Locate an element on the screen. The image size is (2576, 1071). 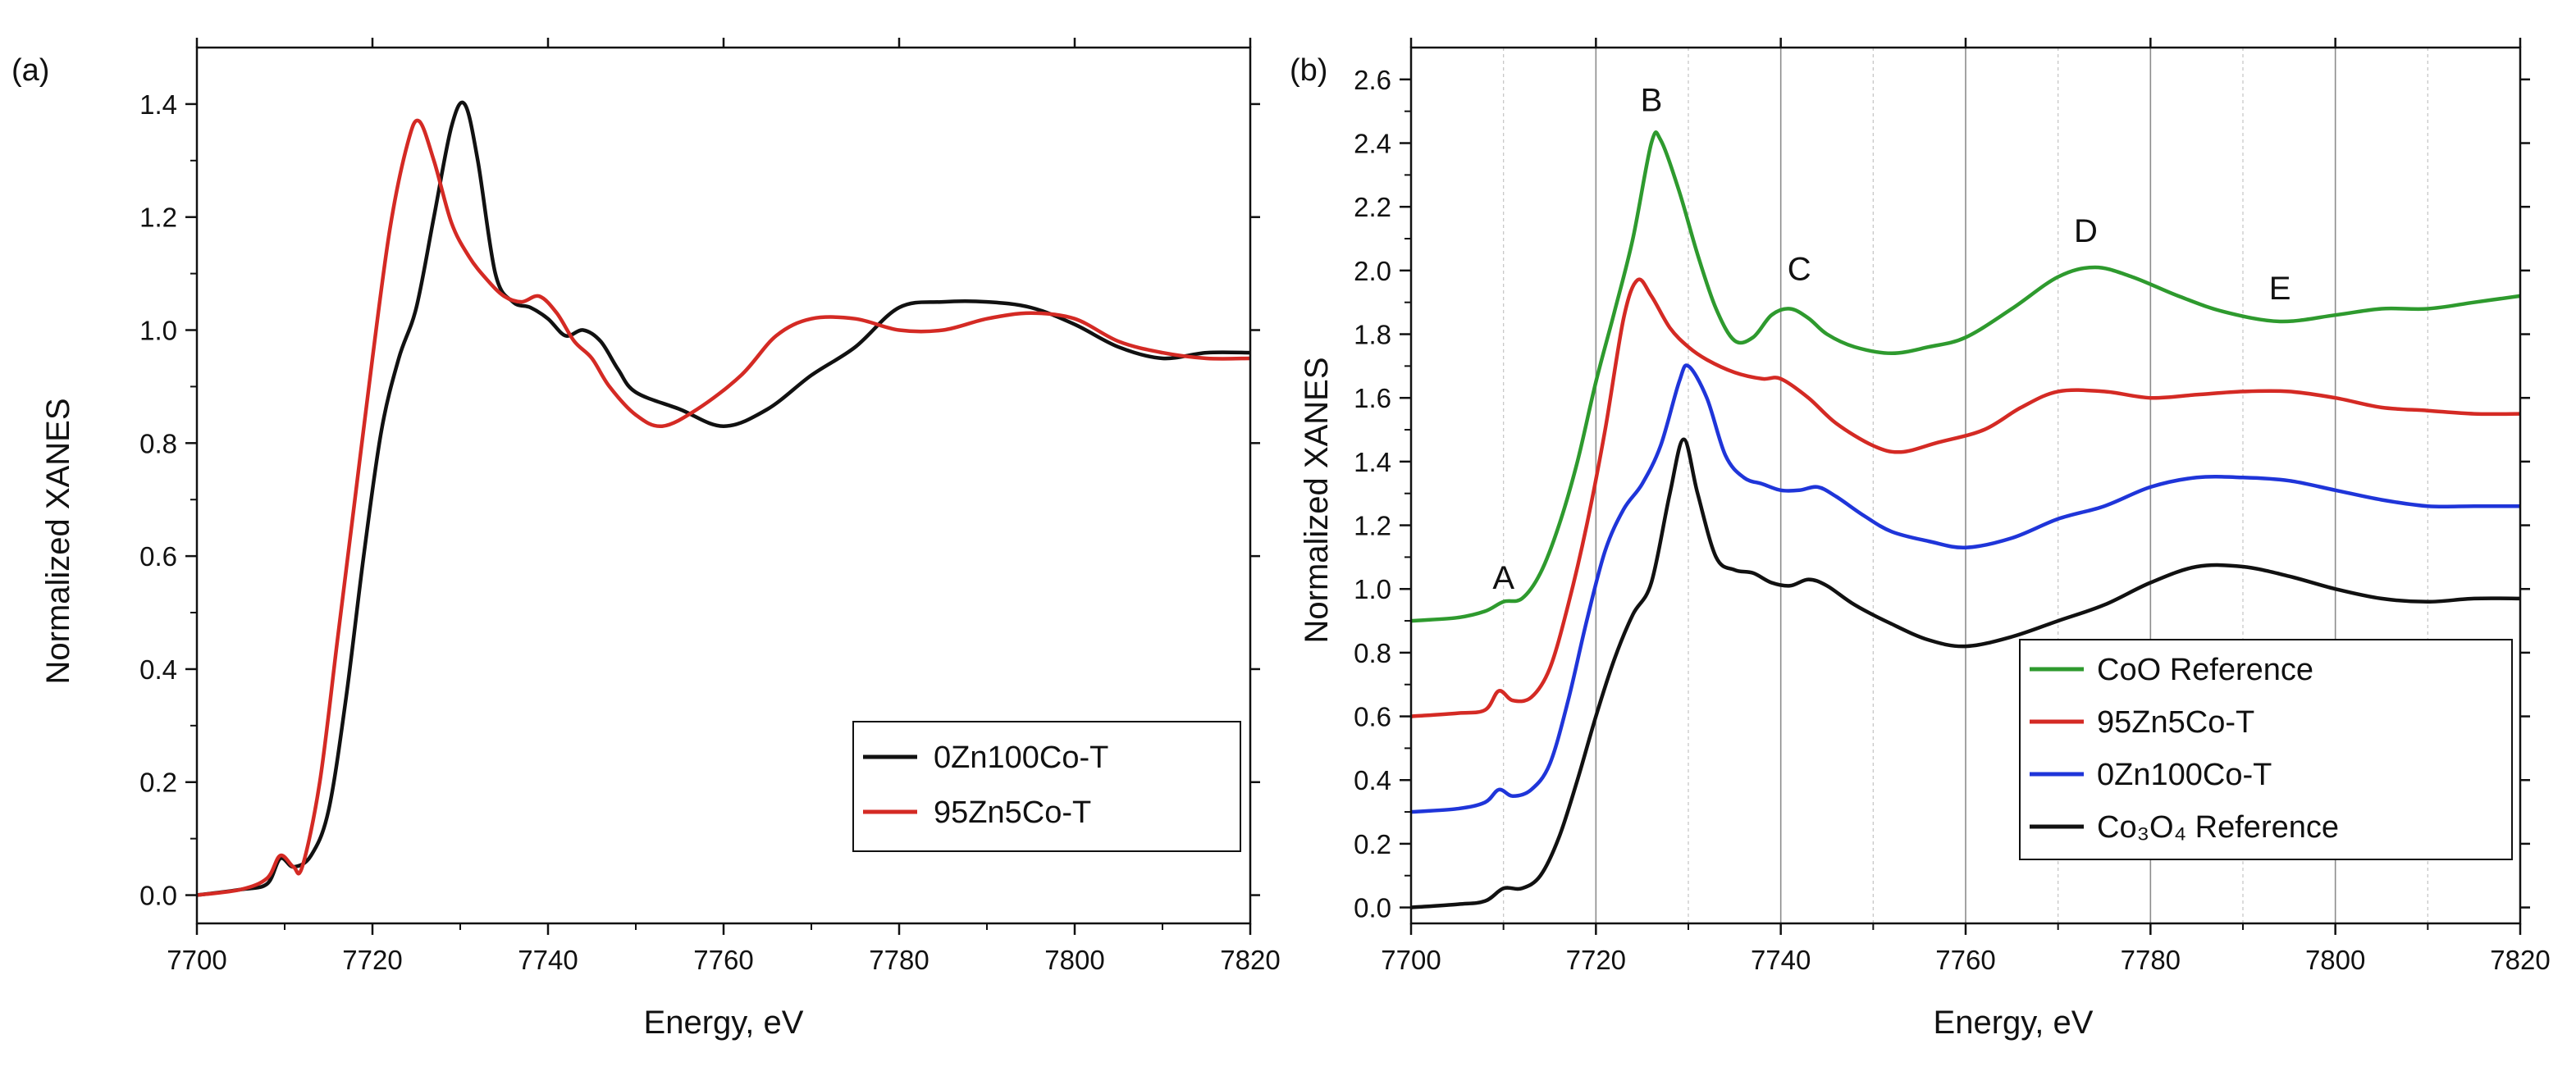
legend-box-a is located at coordinates (1046, 787).